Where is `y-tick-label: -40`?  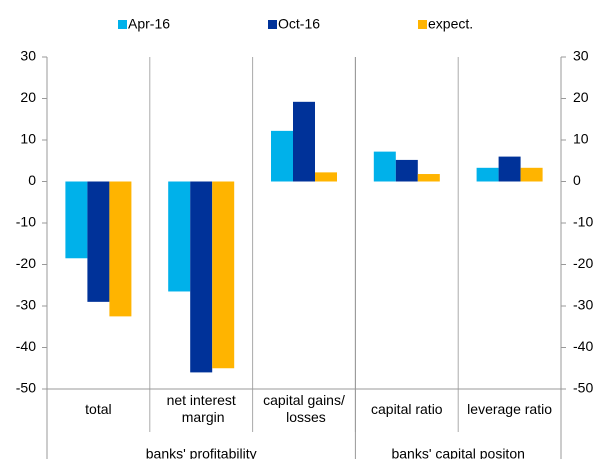 y-tick-label: -40 is located at coordinates (26, 346).